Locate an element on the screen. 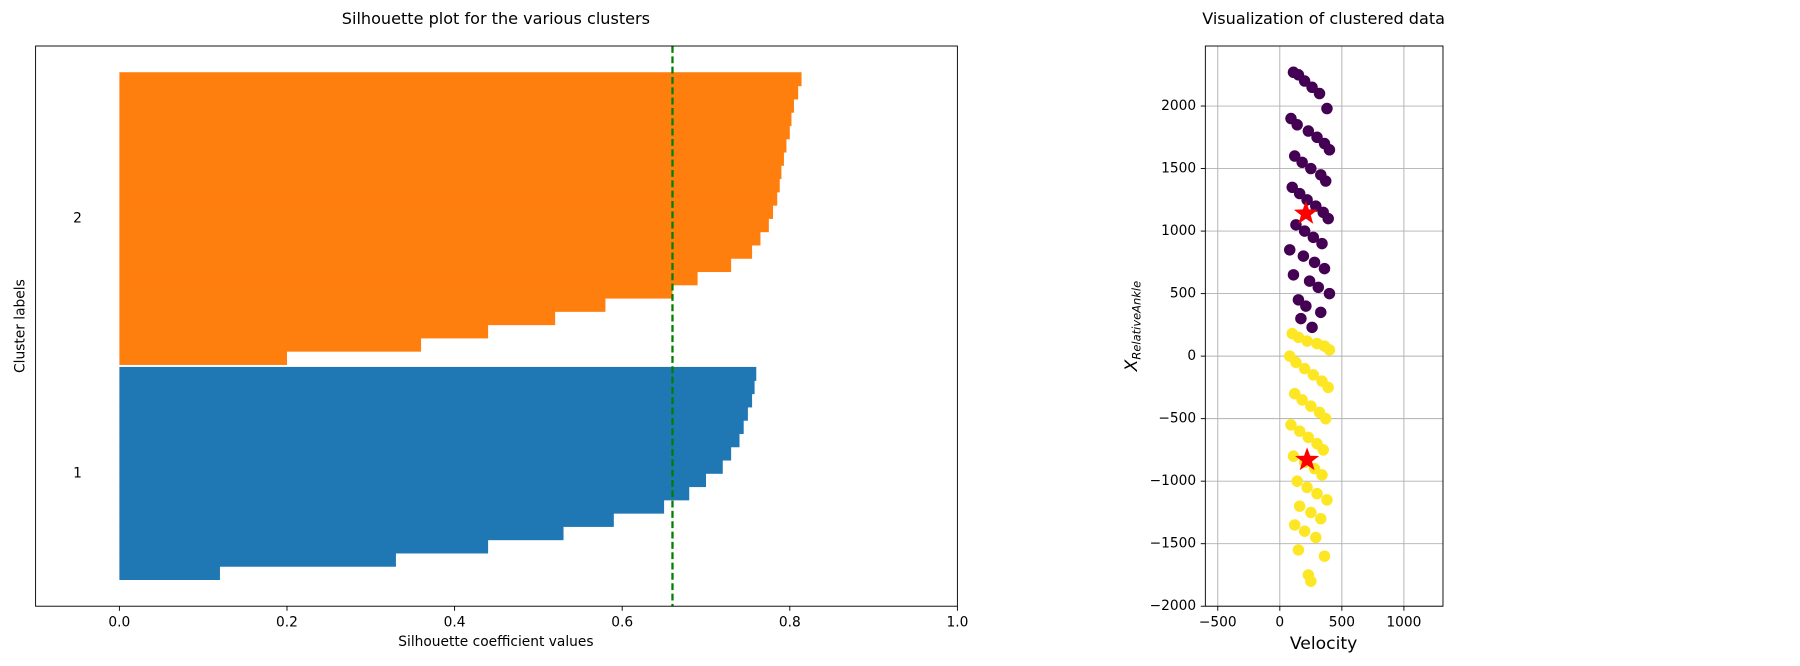  chart-title: Visualization of clustered data is located at coordinates (1323, 18).